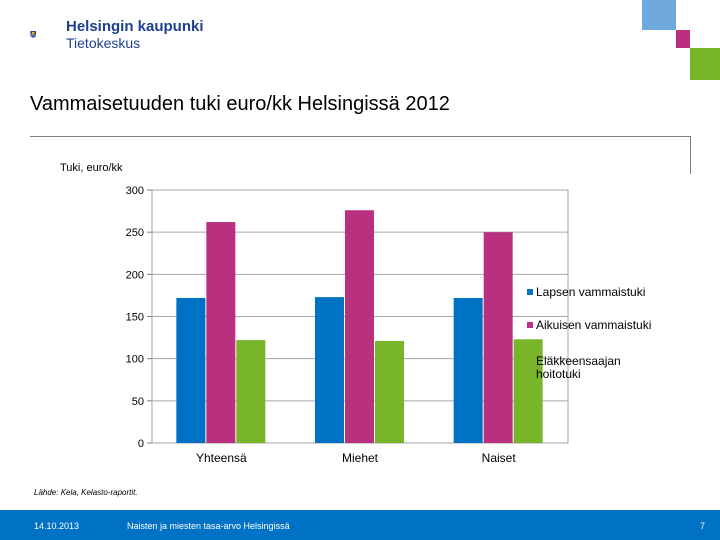  I want to click on y-tick-label: 100, so click(135, 360).